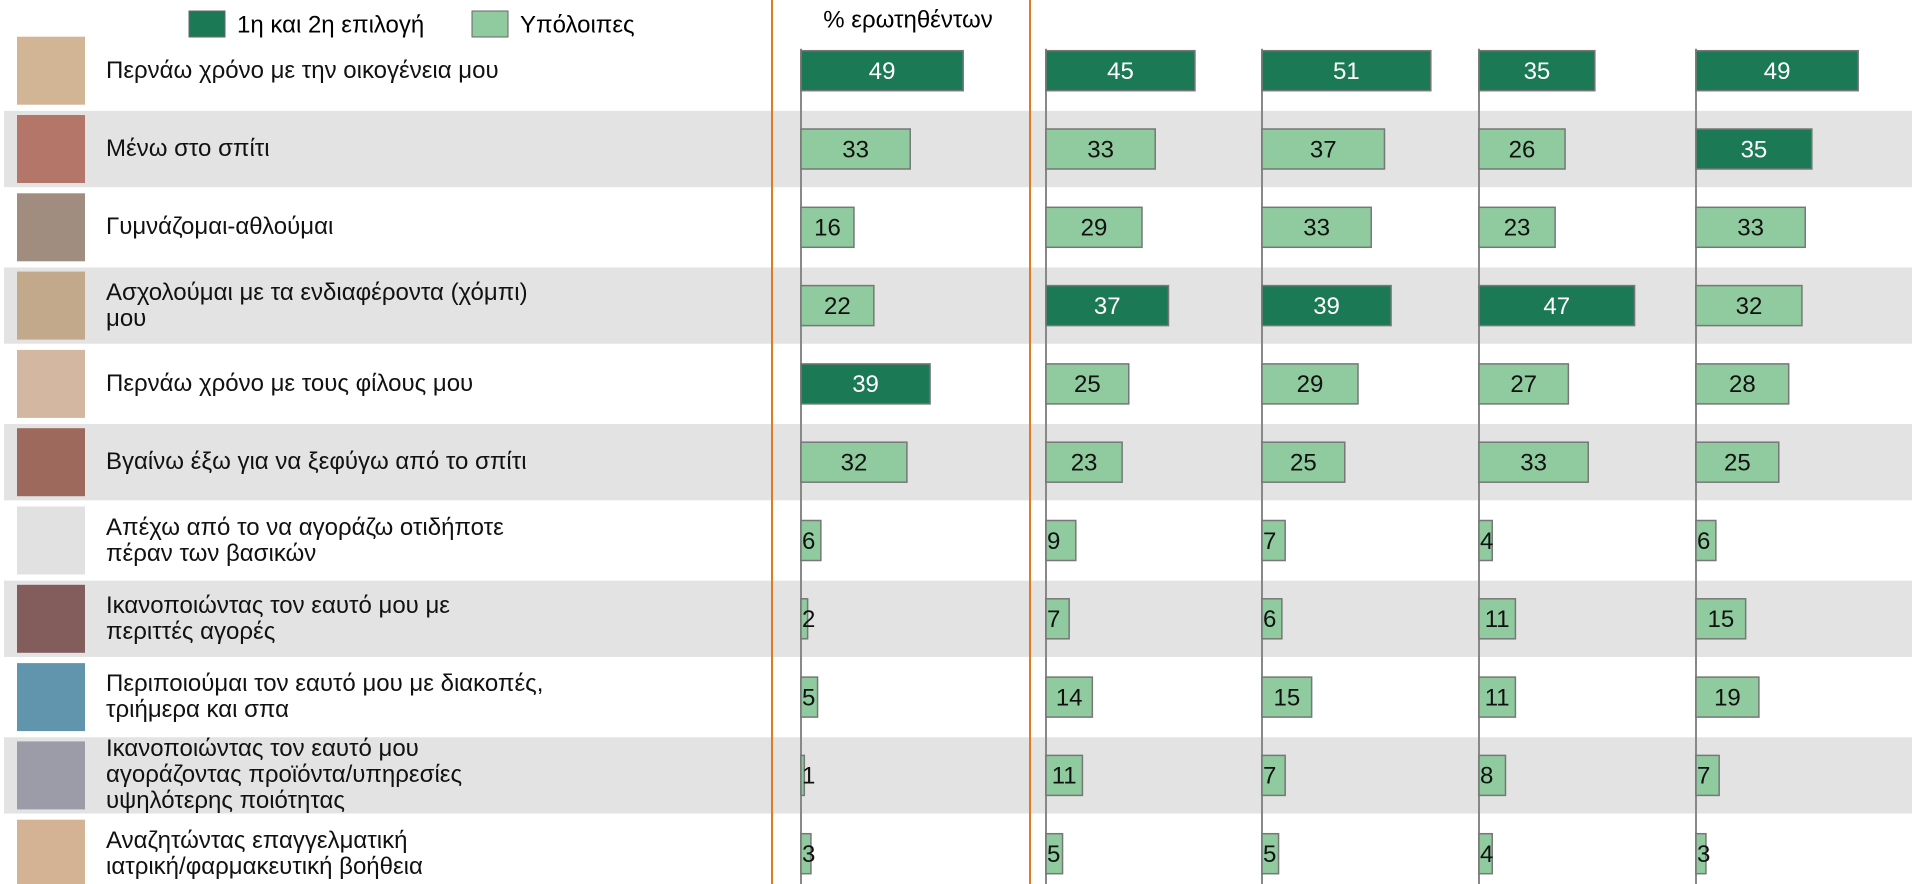 This screenshot has width=1912, height=884. I want to click on chart-title: % ερωτηθέντων, so click(908, 19).